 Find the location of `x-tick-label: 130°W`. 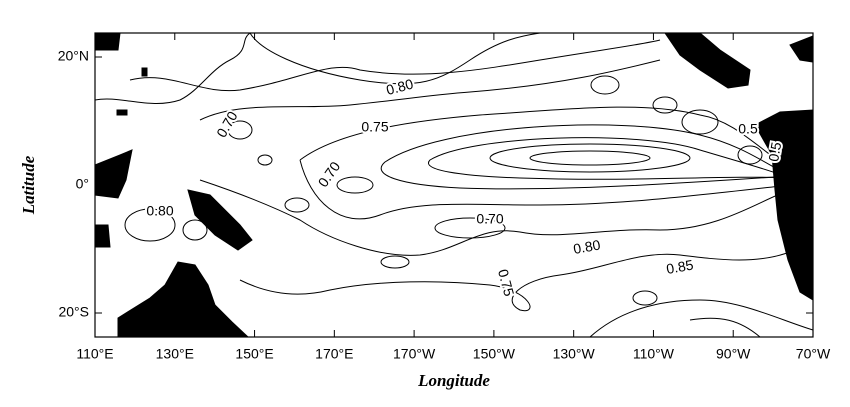

x-tick-label: 130°W is located at coordinates (574, 354).